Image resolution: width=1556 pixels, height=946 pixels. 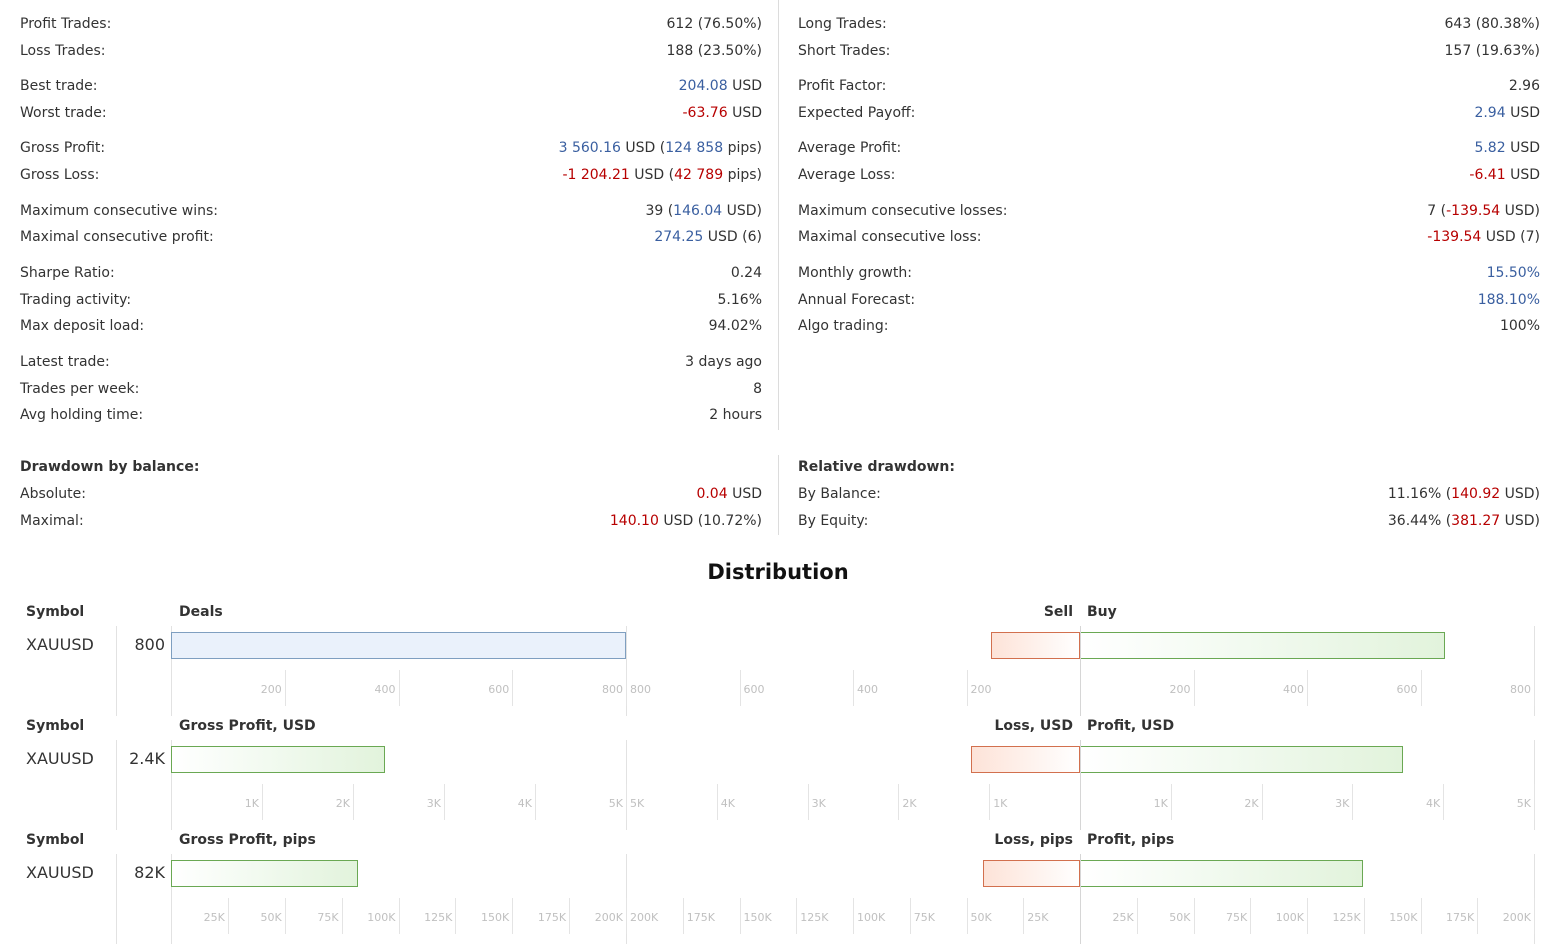 What do you see at coordinates (735, 326) in the screenshot?
I see `value-text: 94.02%` at bounding box center [735, 326].